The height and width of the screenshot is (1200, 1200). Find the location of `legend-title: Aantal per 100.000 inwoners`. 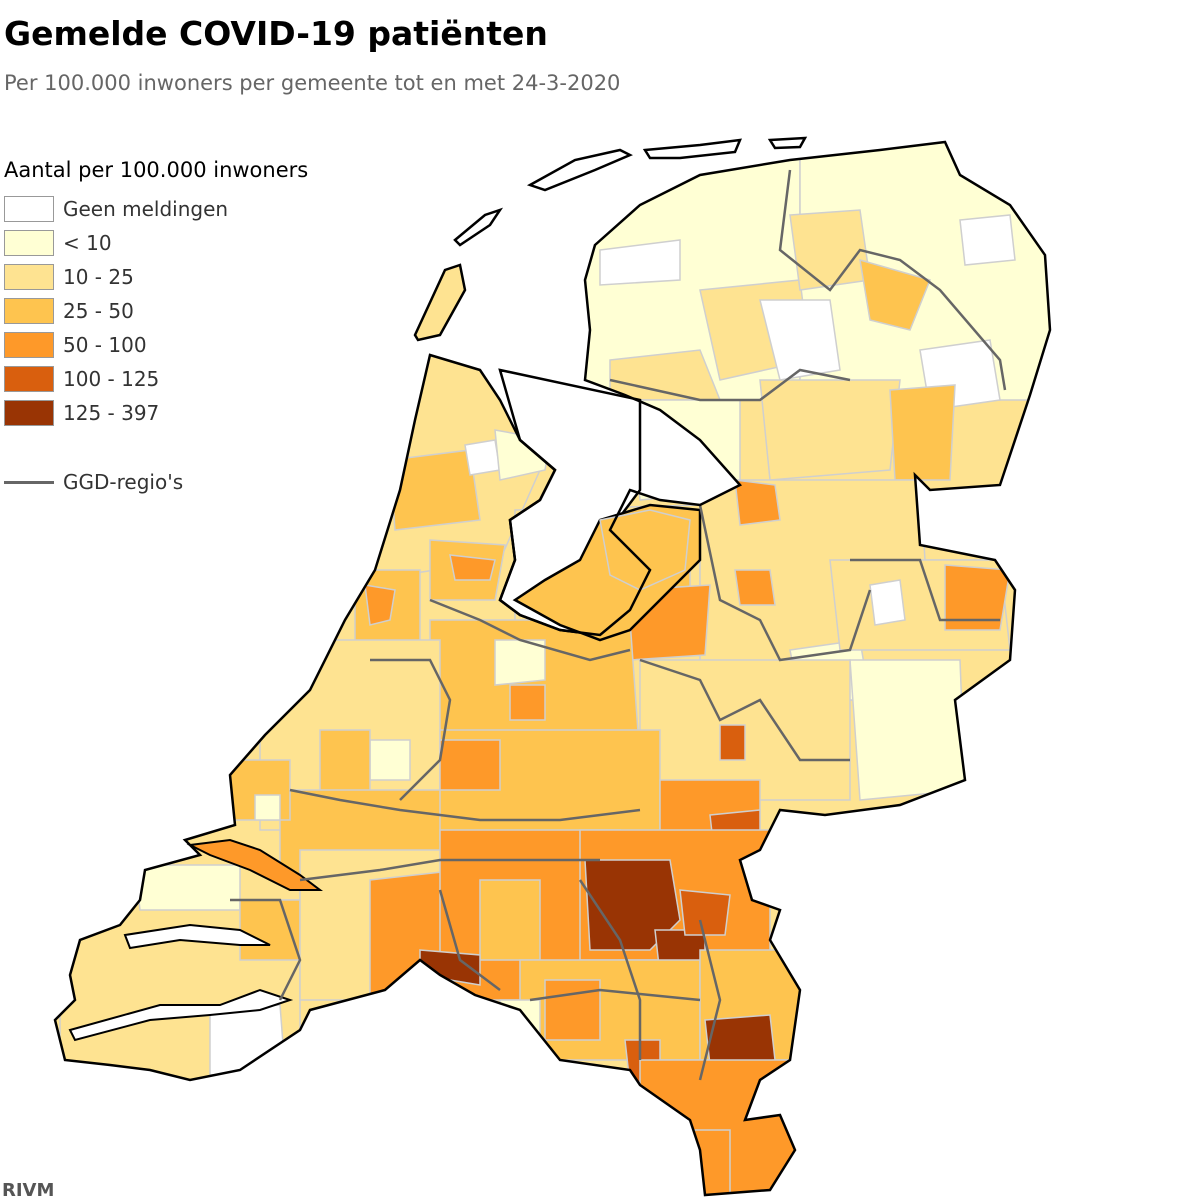

legend-title: Aantal per 100.000 inwoners is located at coordinates (156, 170).